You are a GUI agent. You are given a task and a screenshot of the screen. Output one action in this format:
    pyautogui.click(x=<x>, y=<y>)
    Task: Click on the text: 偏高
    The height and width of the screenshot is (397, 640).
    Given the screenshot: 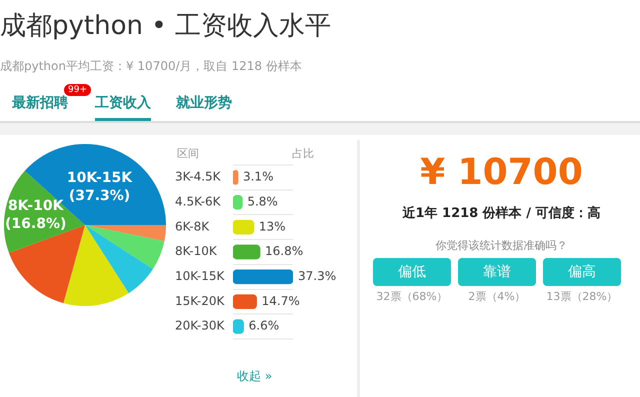 What is the action you would take?
    pyautogui.click(x=582, y=272)
    